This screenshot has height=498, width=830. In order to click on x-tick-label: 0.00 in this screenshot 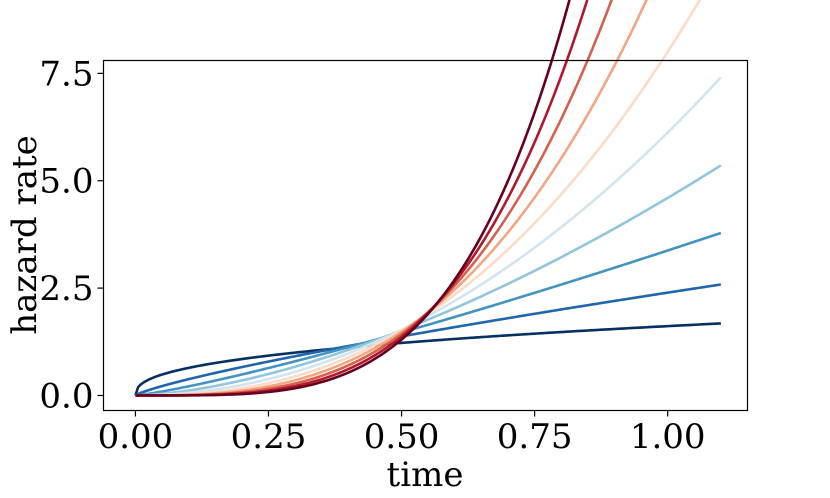, I will do `click(136, 437)`.